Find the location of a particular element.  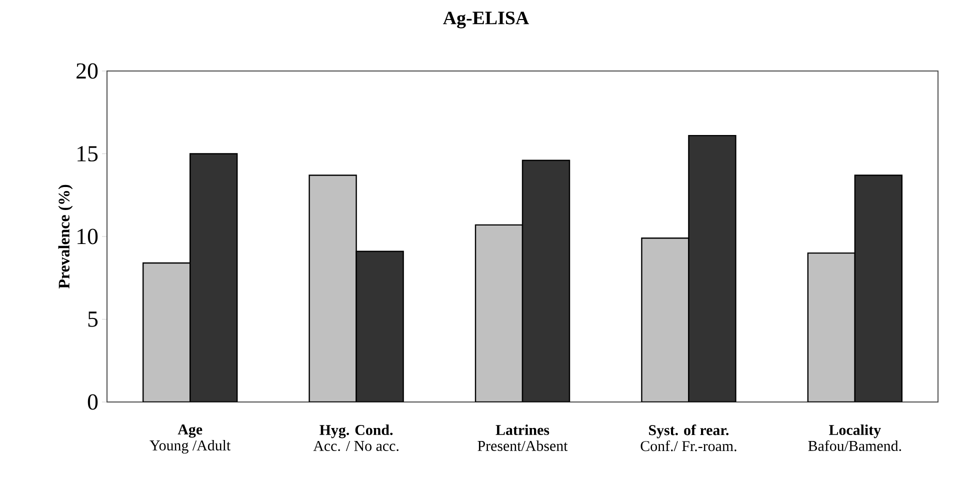

chart-title: Ag-ELISA is located at coordinates (486, 20).